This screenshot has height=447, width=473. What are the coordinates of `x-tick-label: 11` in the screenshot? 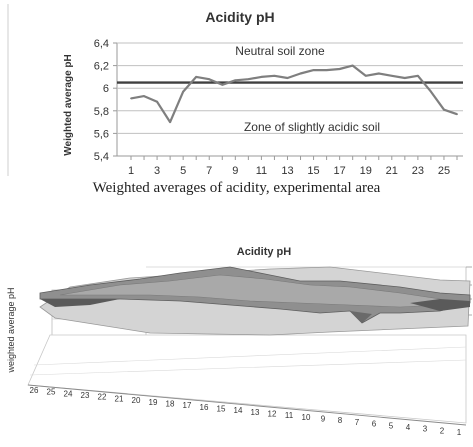 It's located at (261, 171).